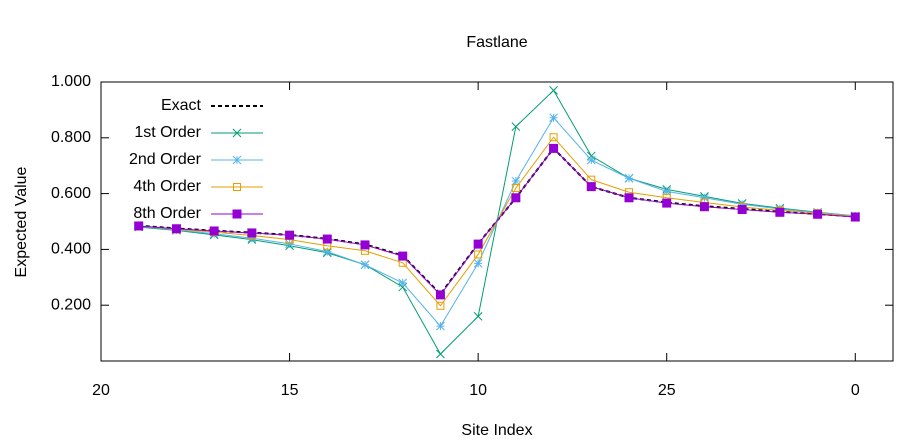 The height and width of the screenshot is (448, 924). What do you see at coordinates (165, 159) in the screenshot?
I see `legend-label: 2nd Order` at bounding box center [165, 159].